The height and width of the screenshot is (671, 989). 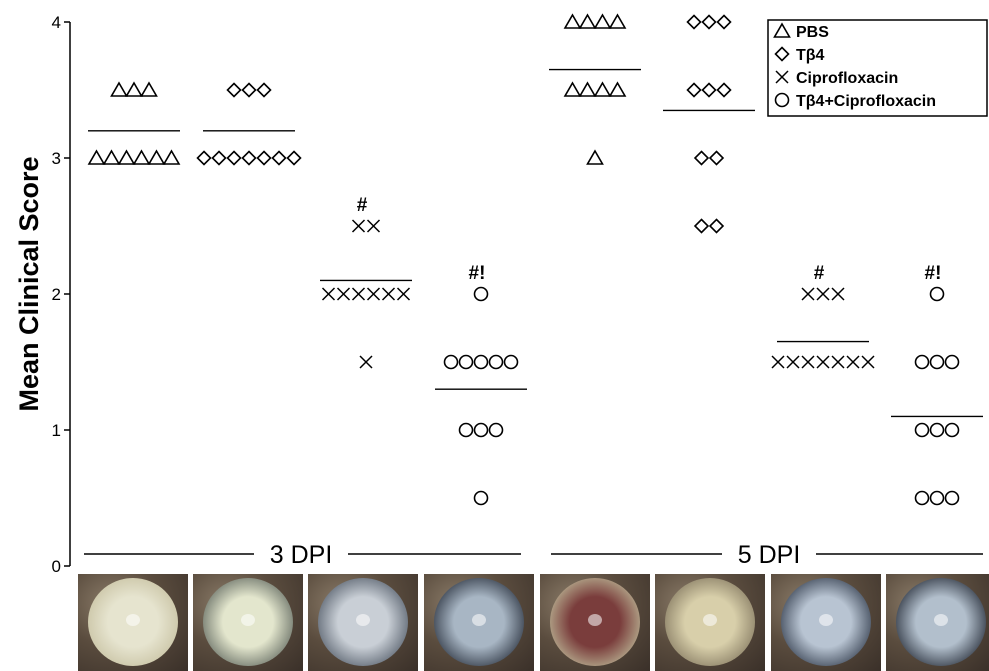 What do you see at coordinates (812, 32) in the screenshot?
I see `legend-label: PBS` at bounding box center [812, 32].